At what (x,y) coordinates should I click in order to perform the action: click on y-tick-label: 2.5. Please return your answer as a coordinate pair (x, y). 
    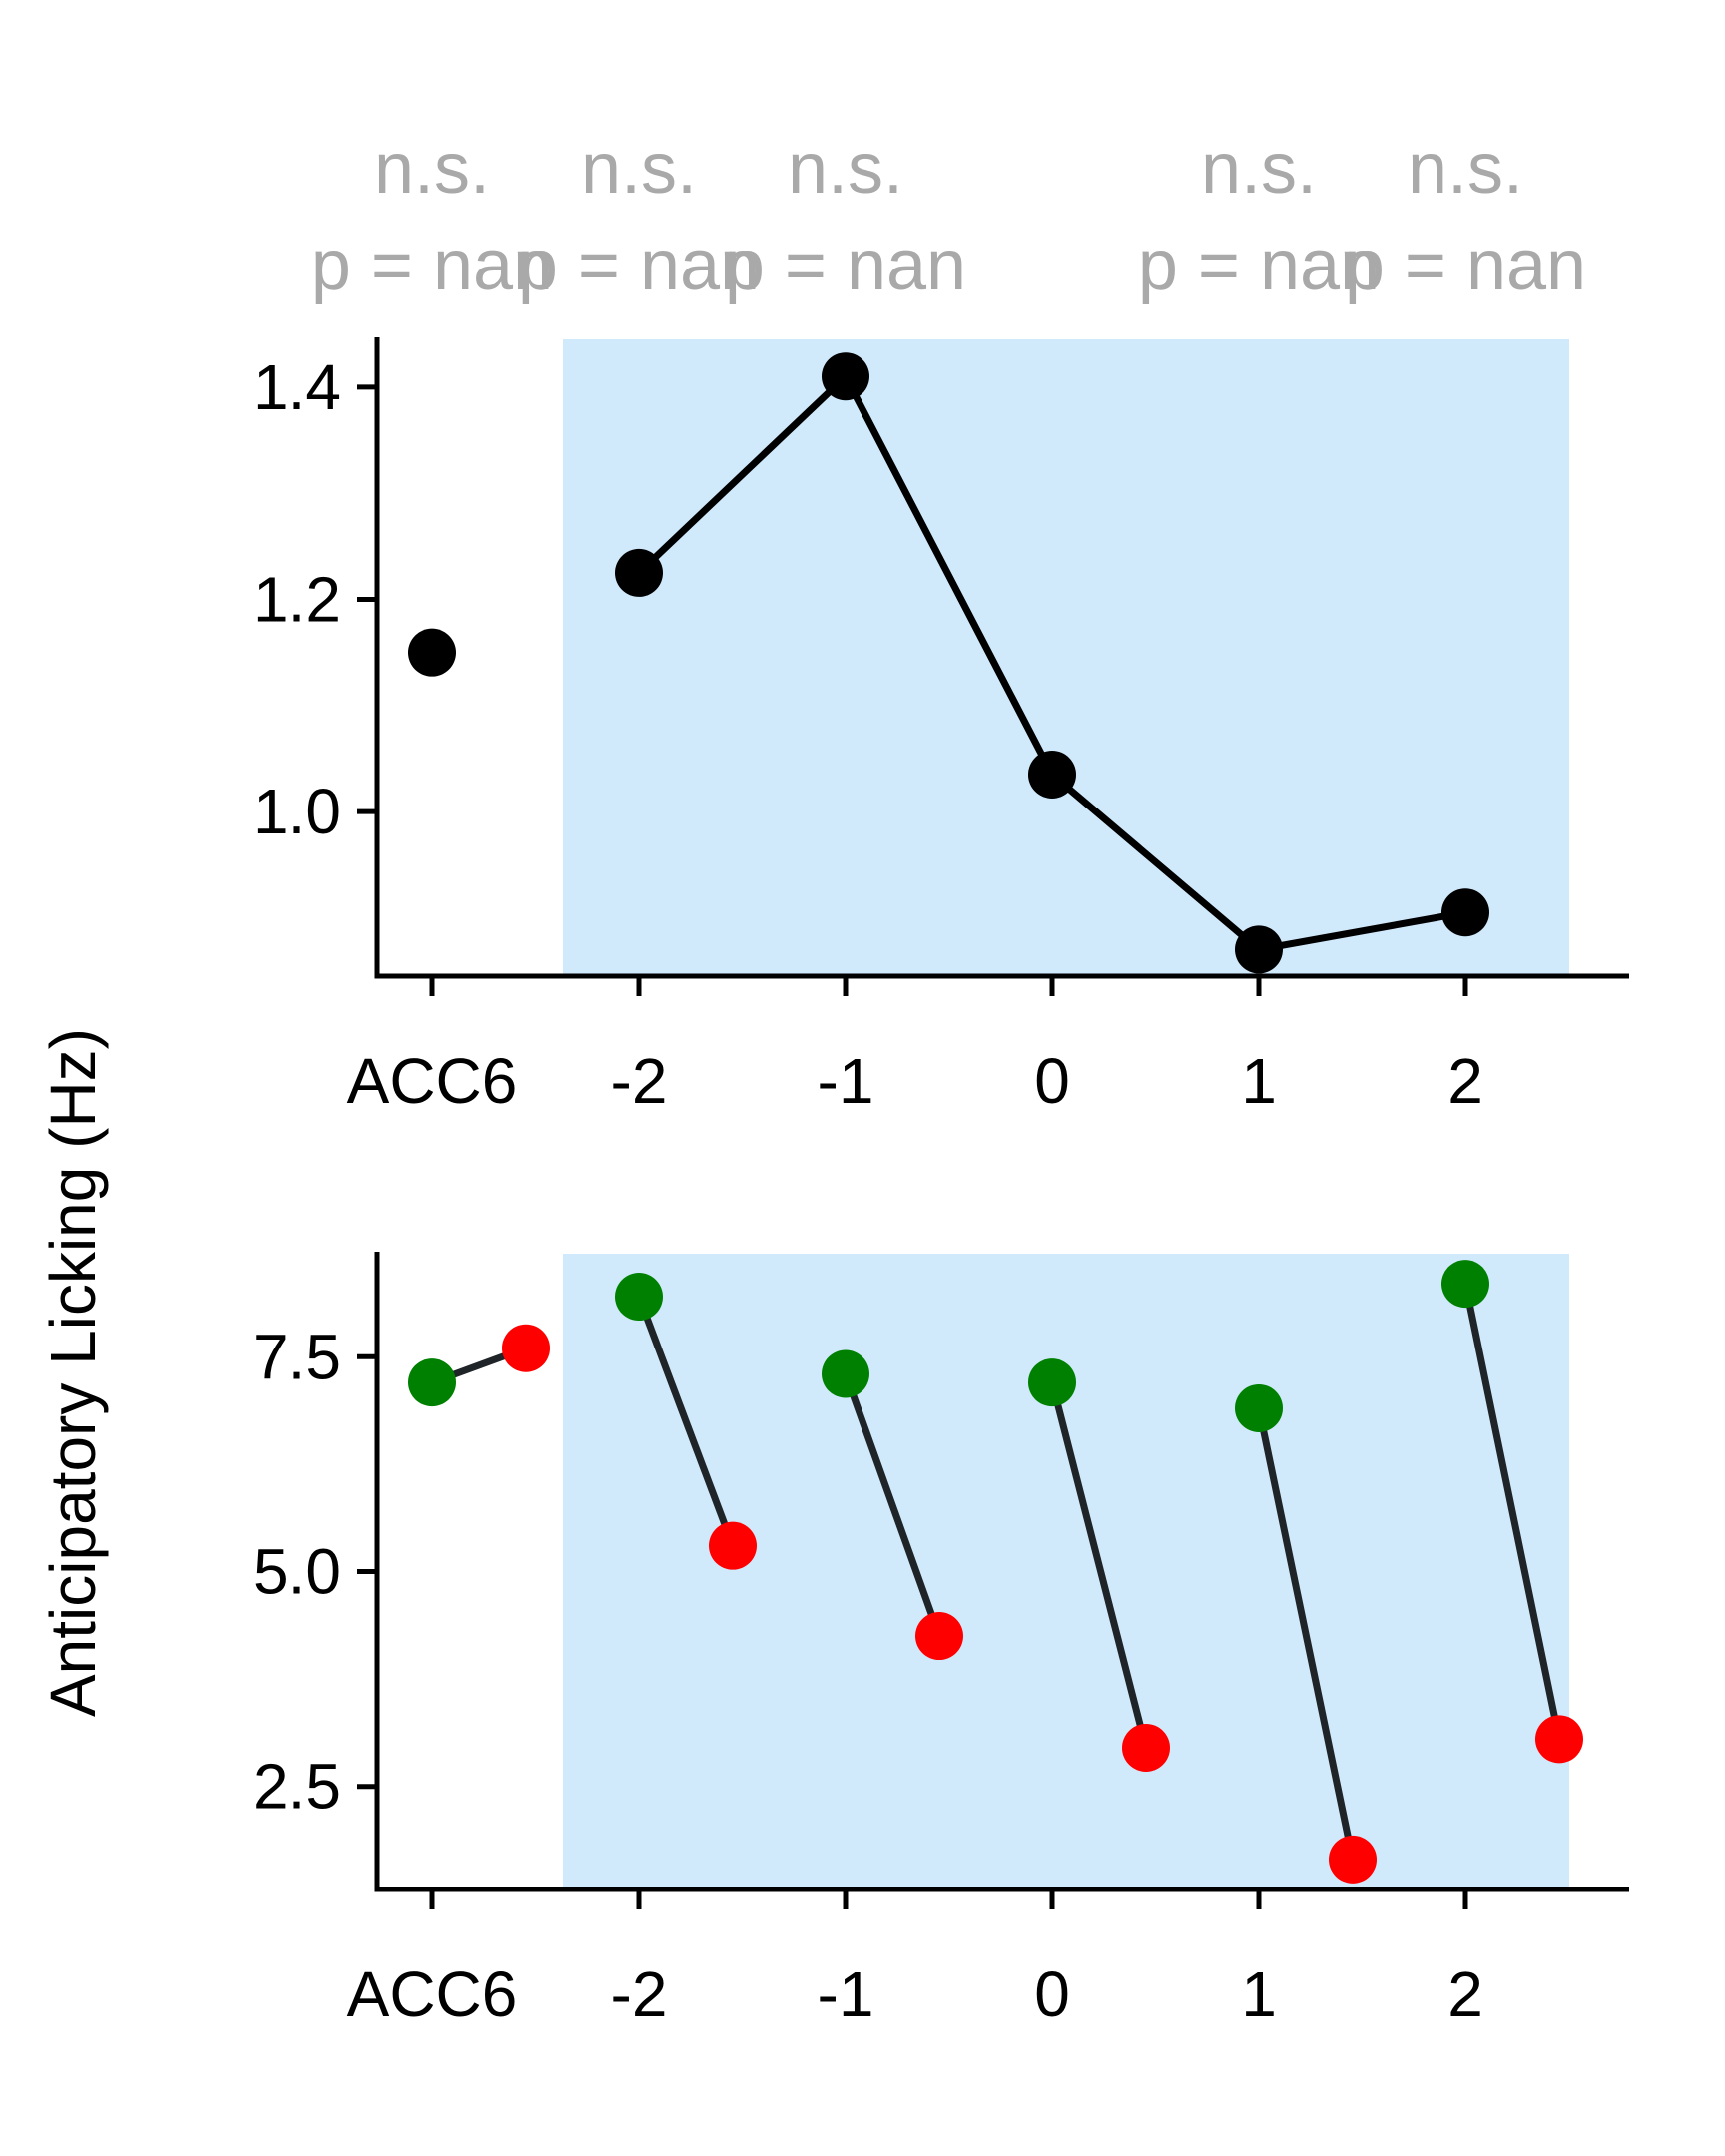
    Looking at the image, I should click on (297, 1787).